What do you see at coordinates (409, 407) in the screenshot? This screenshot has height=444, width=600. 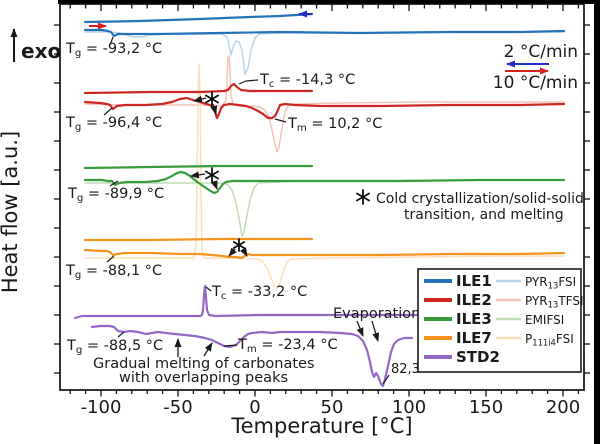 I see `x-tick-label: 100` at bounding box center [409, 407].